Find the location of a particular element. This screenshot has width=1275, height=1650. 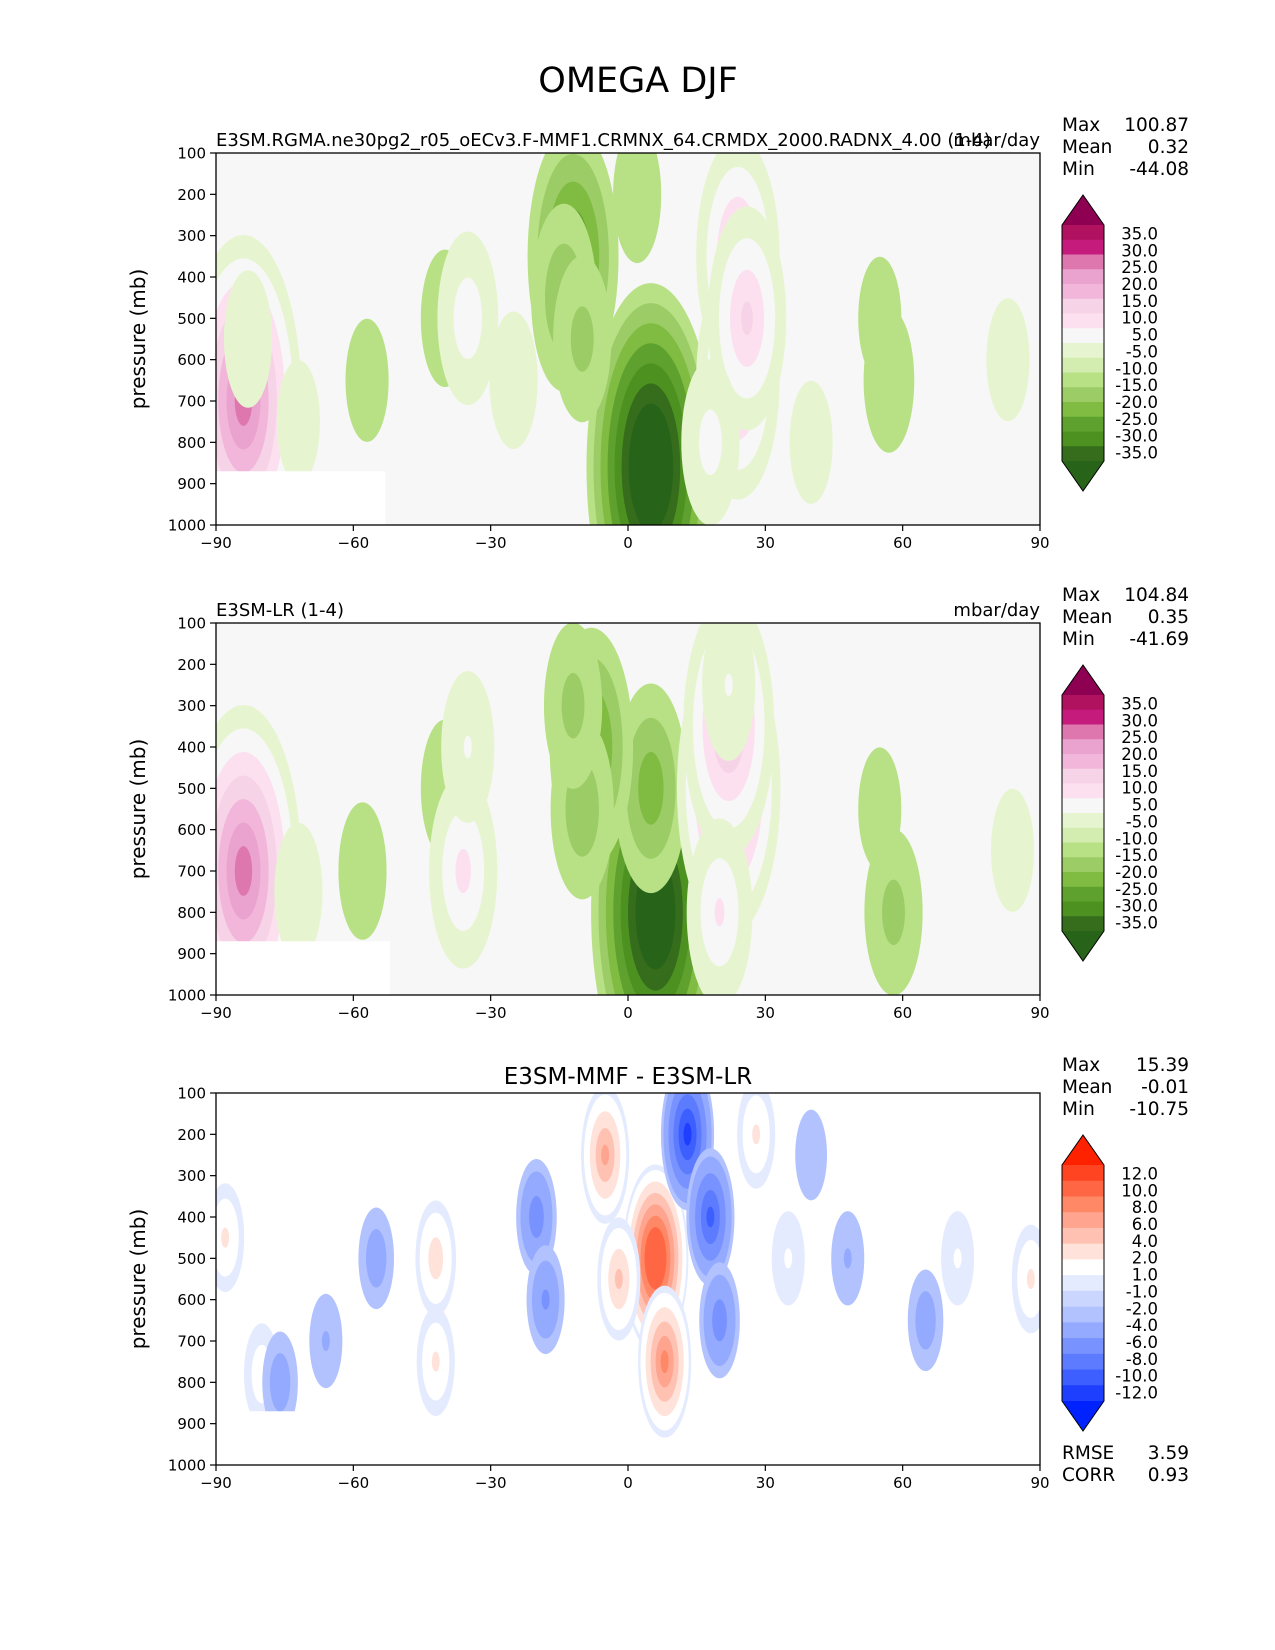

field-layers-lr is located at coordinates (628, 809).